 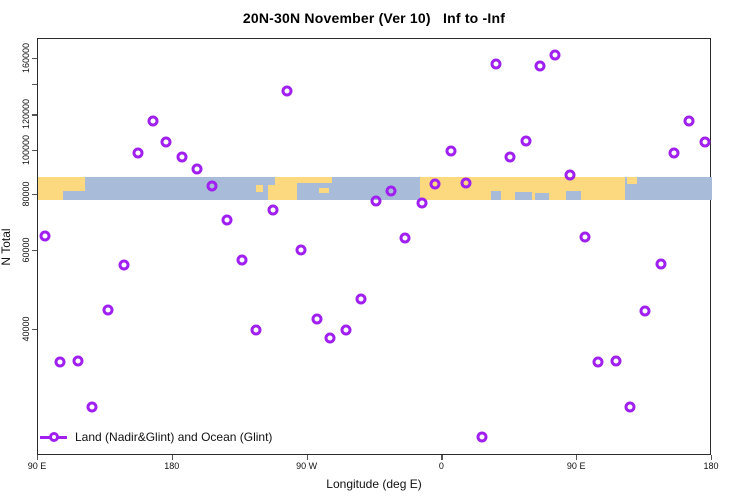 I want to click on y-tick-label: 160000, so click(x=26, y=58).